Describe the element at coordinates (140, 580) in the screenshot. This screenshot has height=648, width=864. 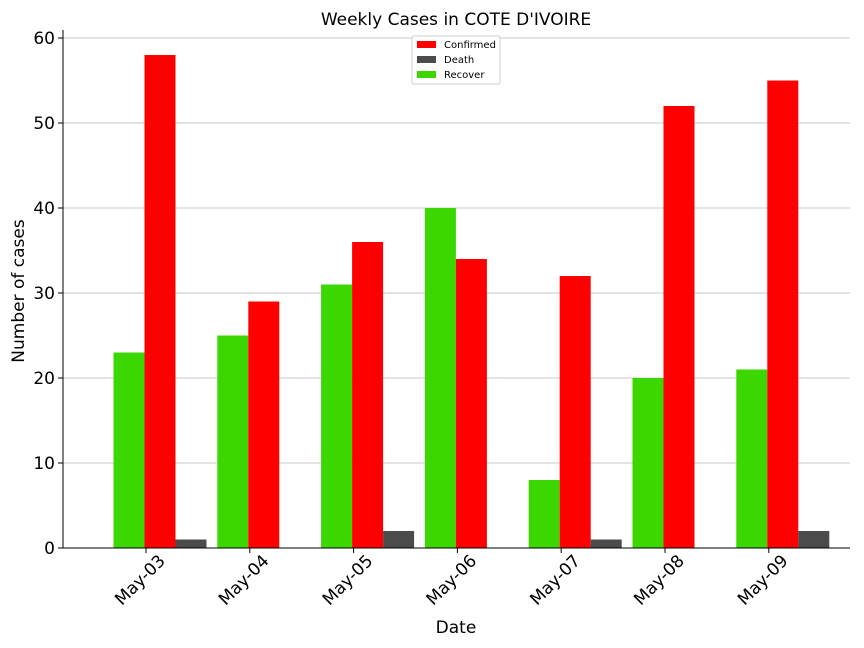
I see `x-tick-label: May-03` at that location.